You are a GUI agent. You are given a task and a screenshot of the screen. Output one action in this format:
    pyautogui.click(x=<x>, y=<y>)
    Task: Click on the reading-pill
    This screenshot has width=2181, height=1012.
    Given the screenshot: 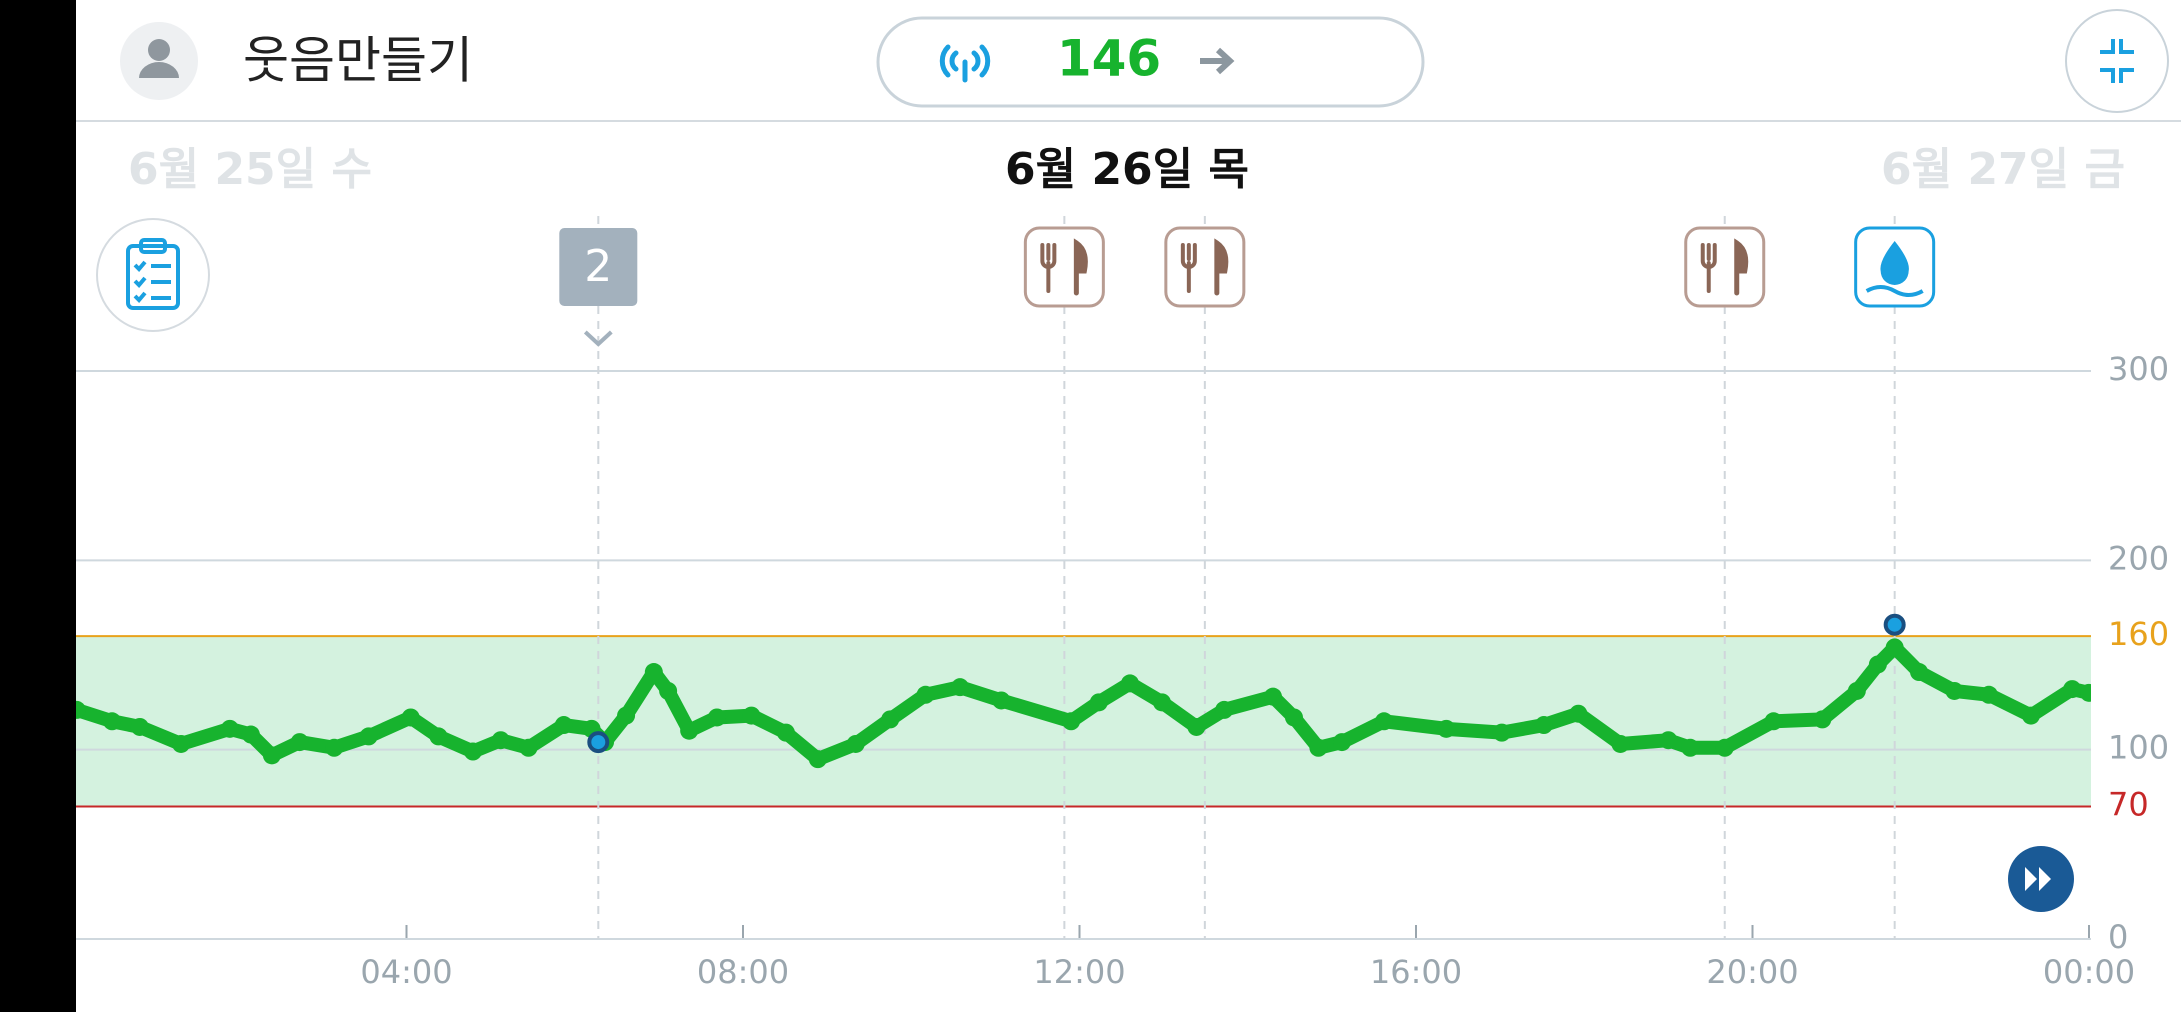 What is the action you would take?
    pyautogui.click(x=1150, y=62)
    